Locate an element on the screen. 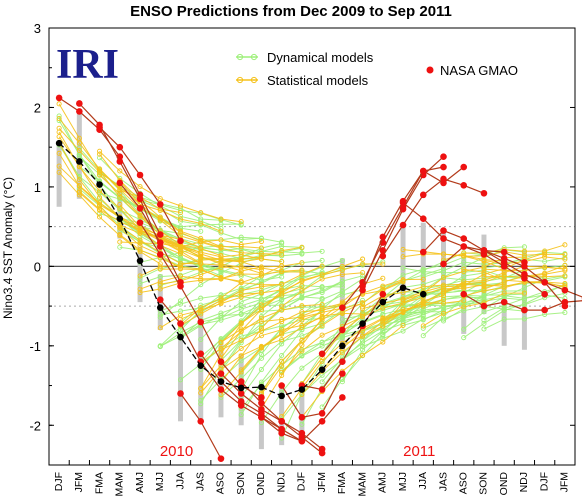 Image resolution: width=582 pixels, height=502 pixels. x-tick-label: JFM is located at coordinates (322, 482).